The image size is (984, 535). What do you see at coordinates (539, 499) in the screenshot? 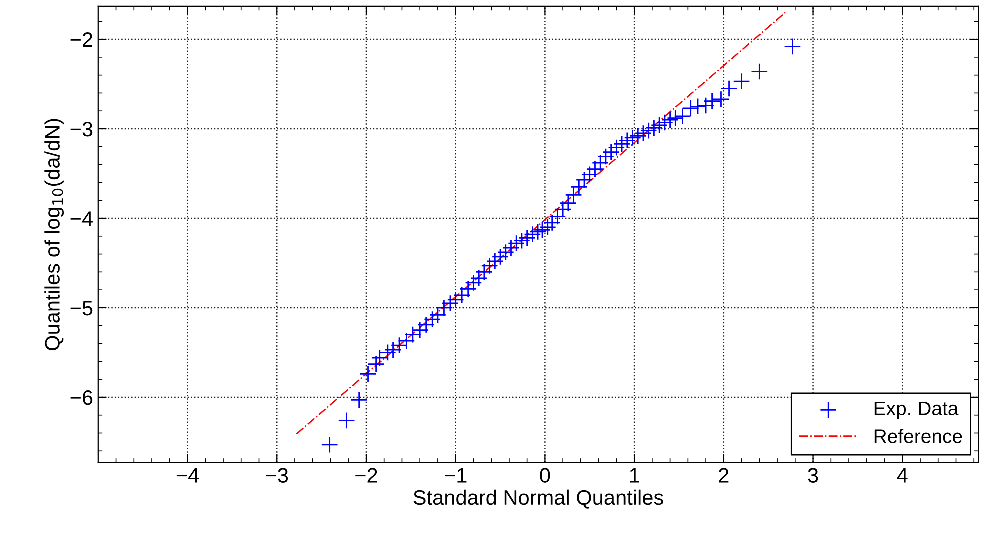
I see `x-axis-title: Standard Normal Quantiles` at bounding box center [539, 499].